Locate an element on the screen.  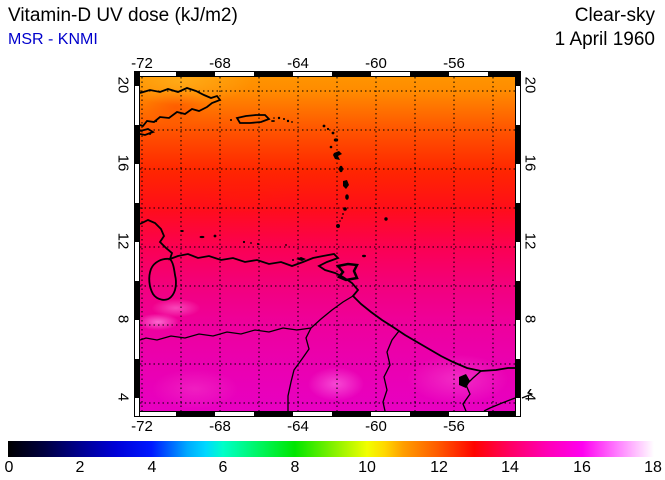
date-label: 1 April 1960 is located at coordinates (604, 39).